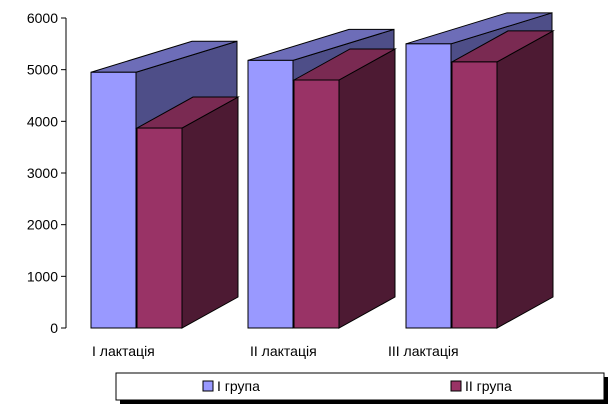 This screenshot has width=612, height=408. I want to click on legend-box, so click(360, 386).